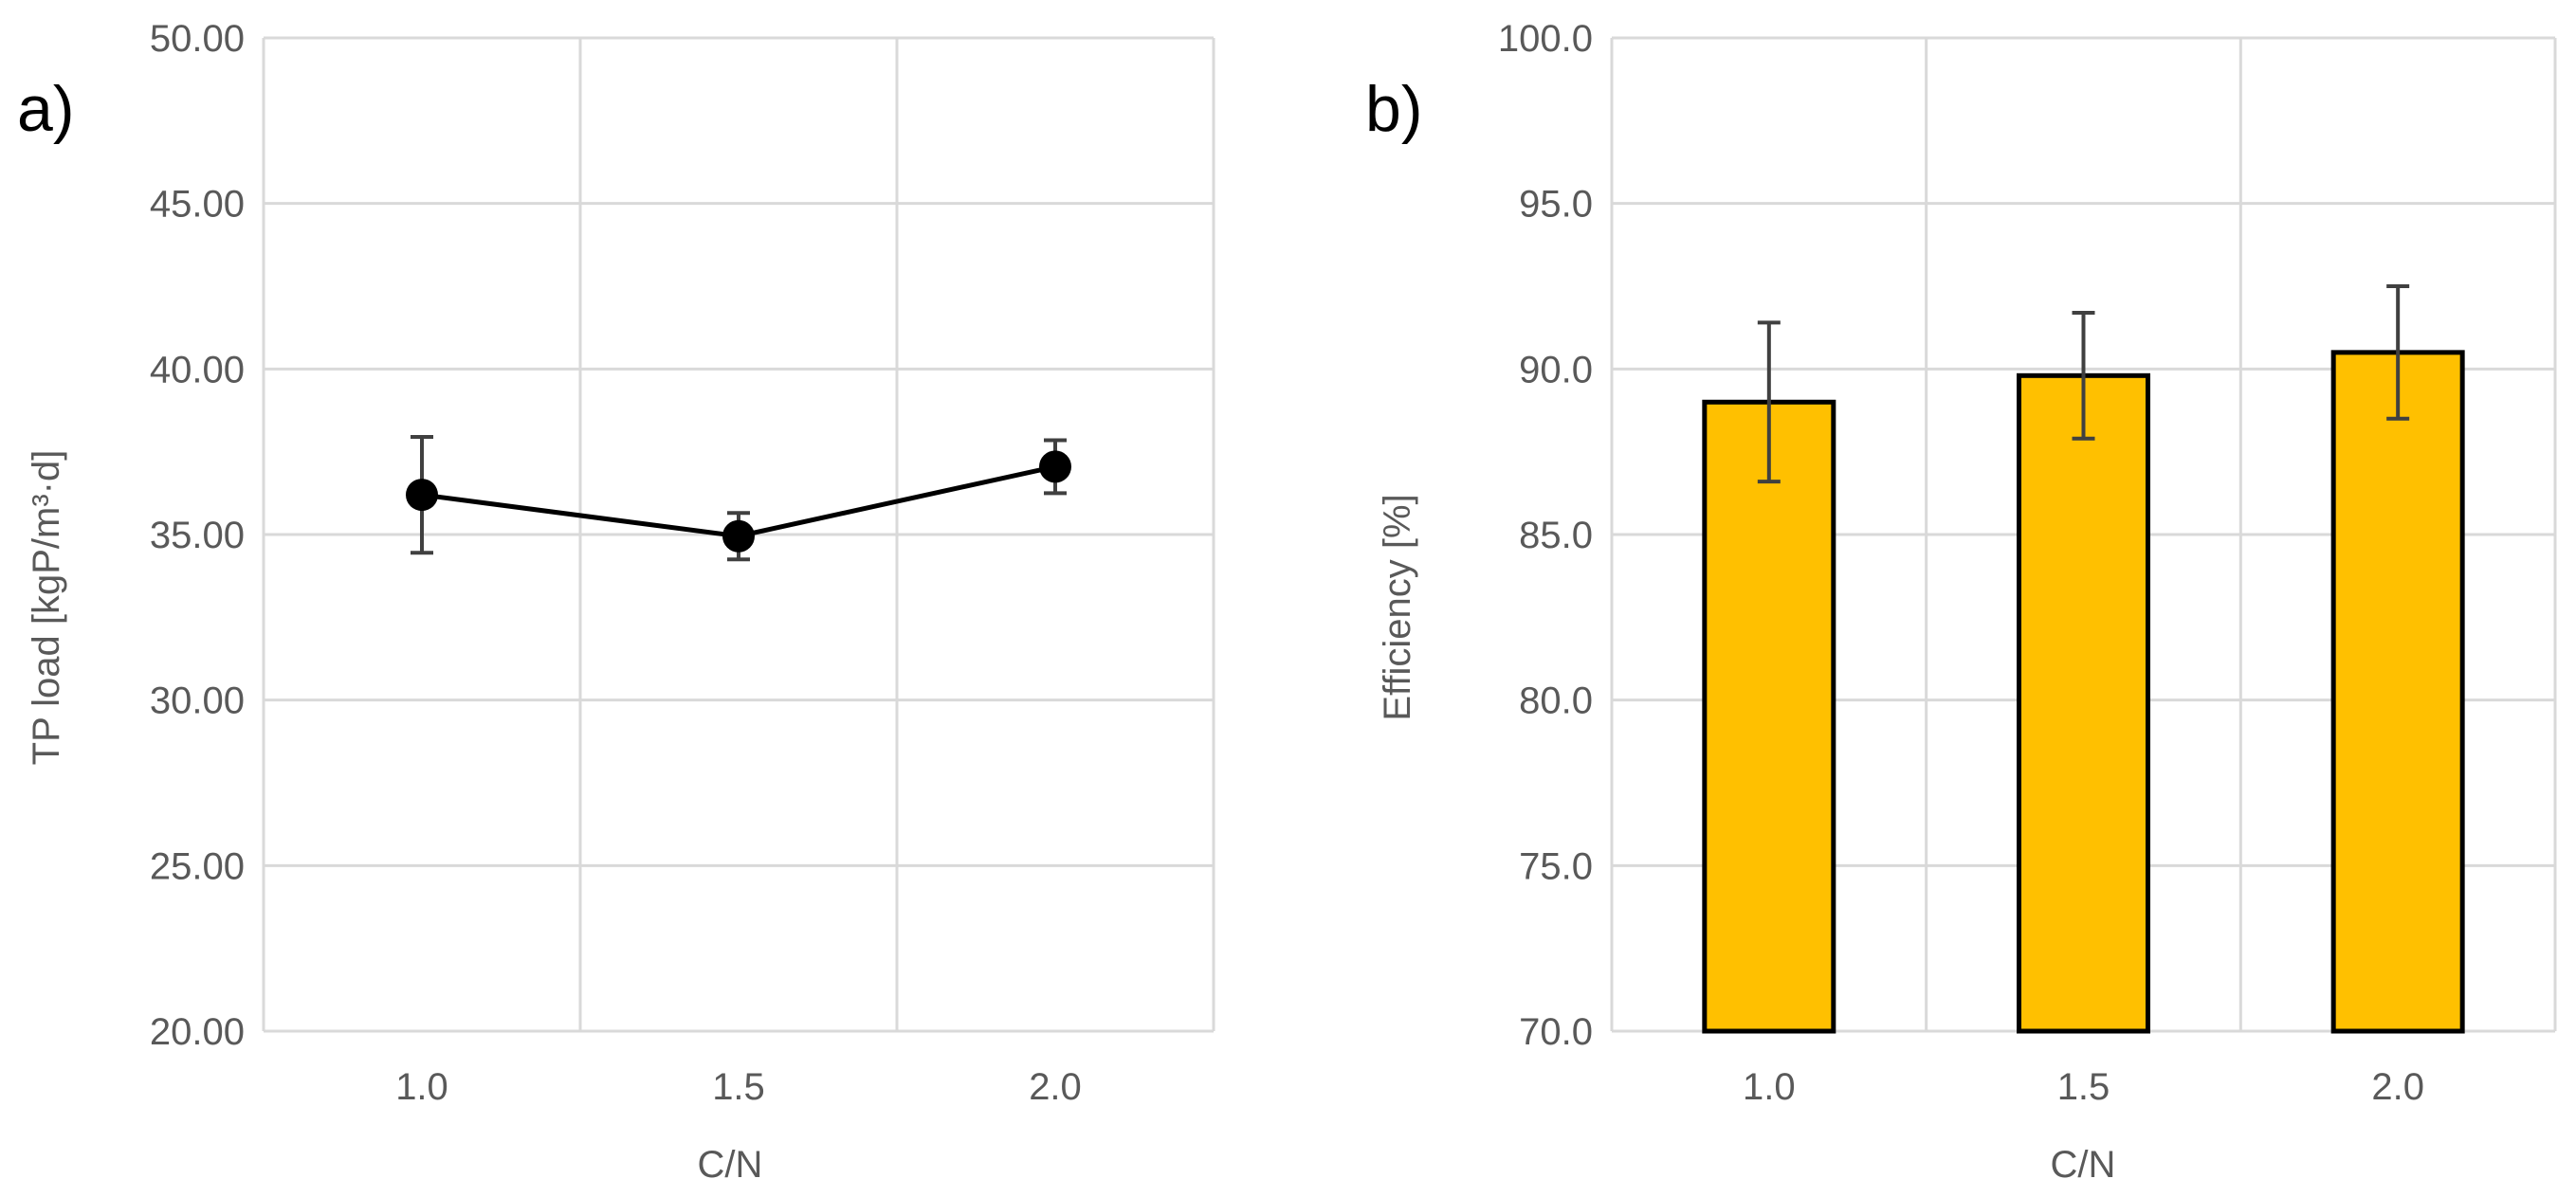 The image size is (2576, 1197). I want to click on panel-a-y-axis-title: TP load [kgP/m³·d], so click(46, 608).